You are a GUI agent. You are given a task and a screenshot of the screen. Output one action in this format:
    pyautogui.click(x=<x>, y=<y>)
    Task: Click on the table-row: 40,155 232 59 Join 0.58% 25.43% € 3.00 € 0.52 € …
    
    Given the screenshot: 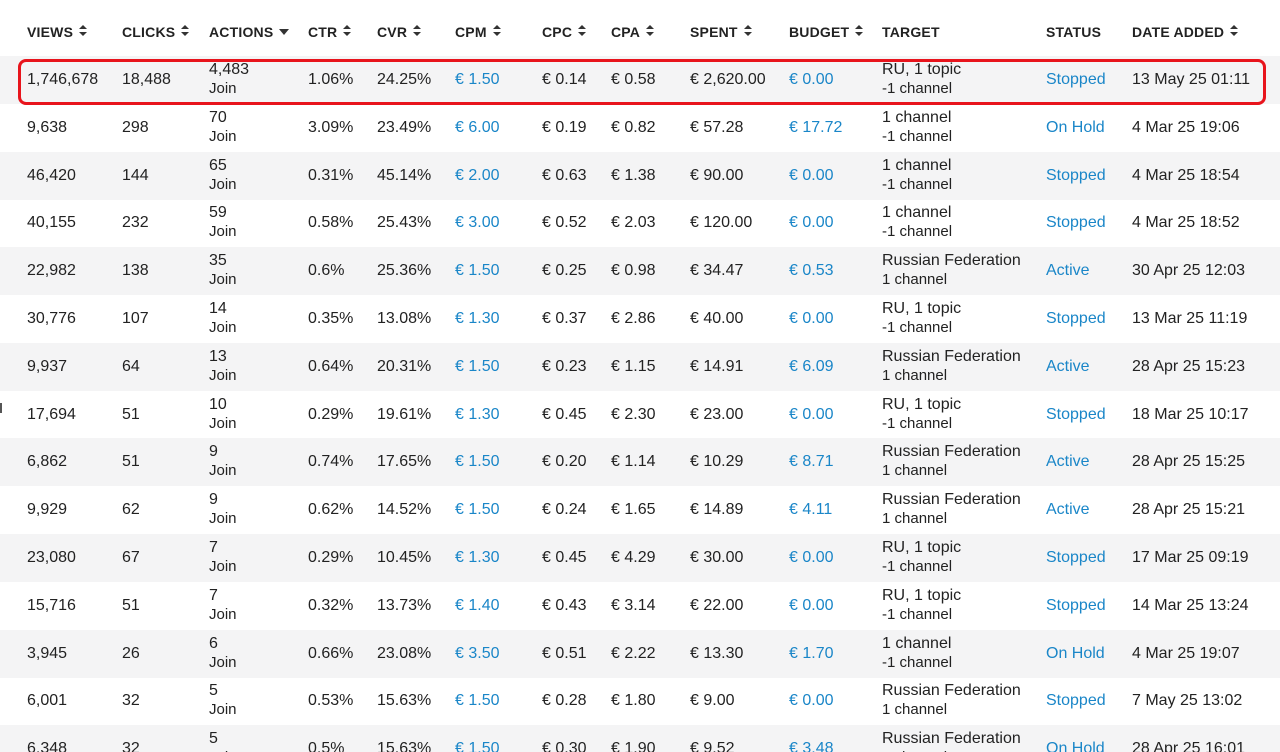 What is the action you would take?
    pyautogui.click(x=640, y=223)
    